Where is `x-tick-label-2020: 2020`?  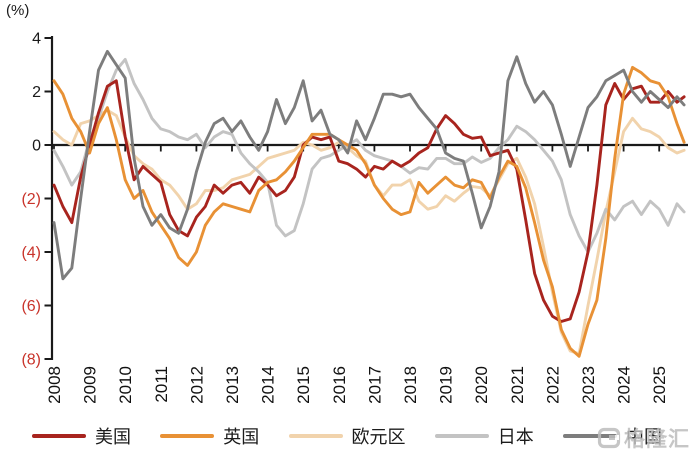 x-tick-label-2020: 2020 is located at coordinates (481, 385).